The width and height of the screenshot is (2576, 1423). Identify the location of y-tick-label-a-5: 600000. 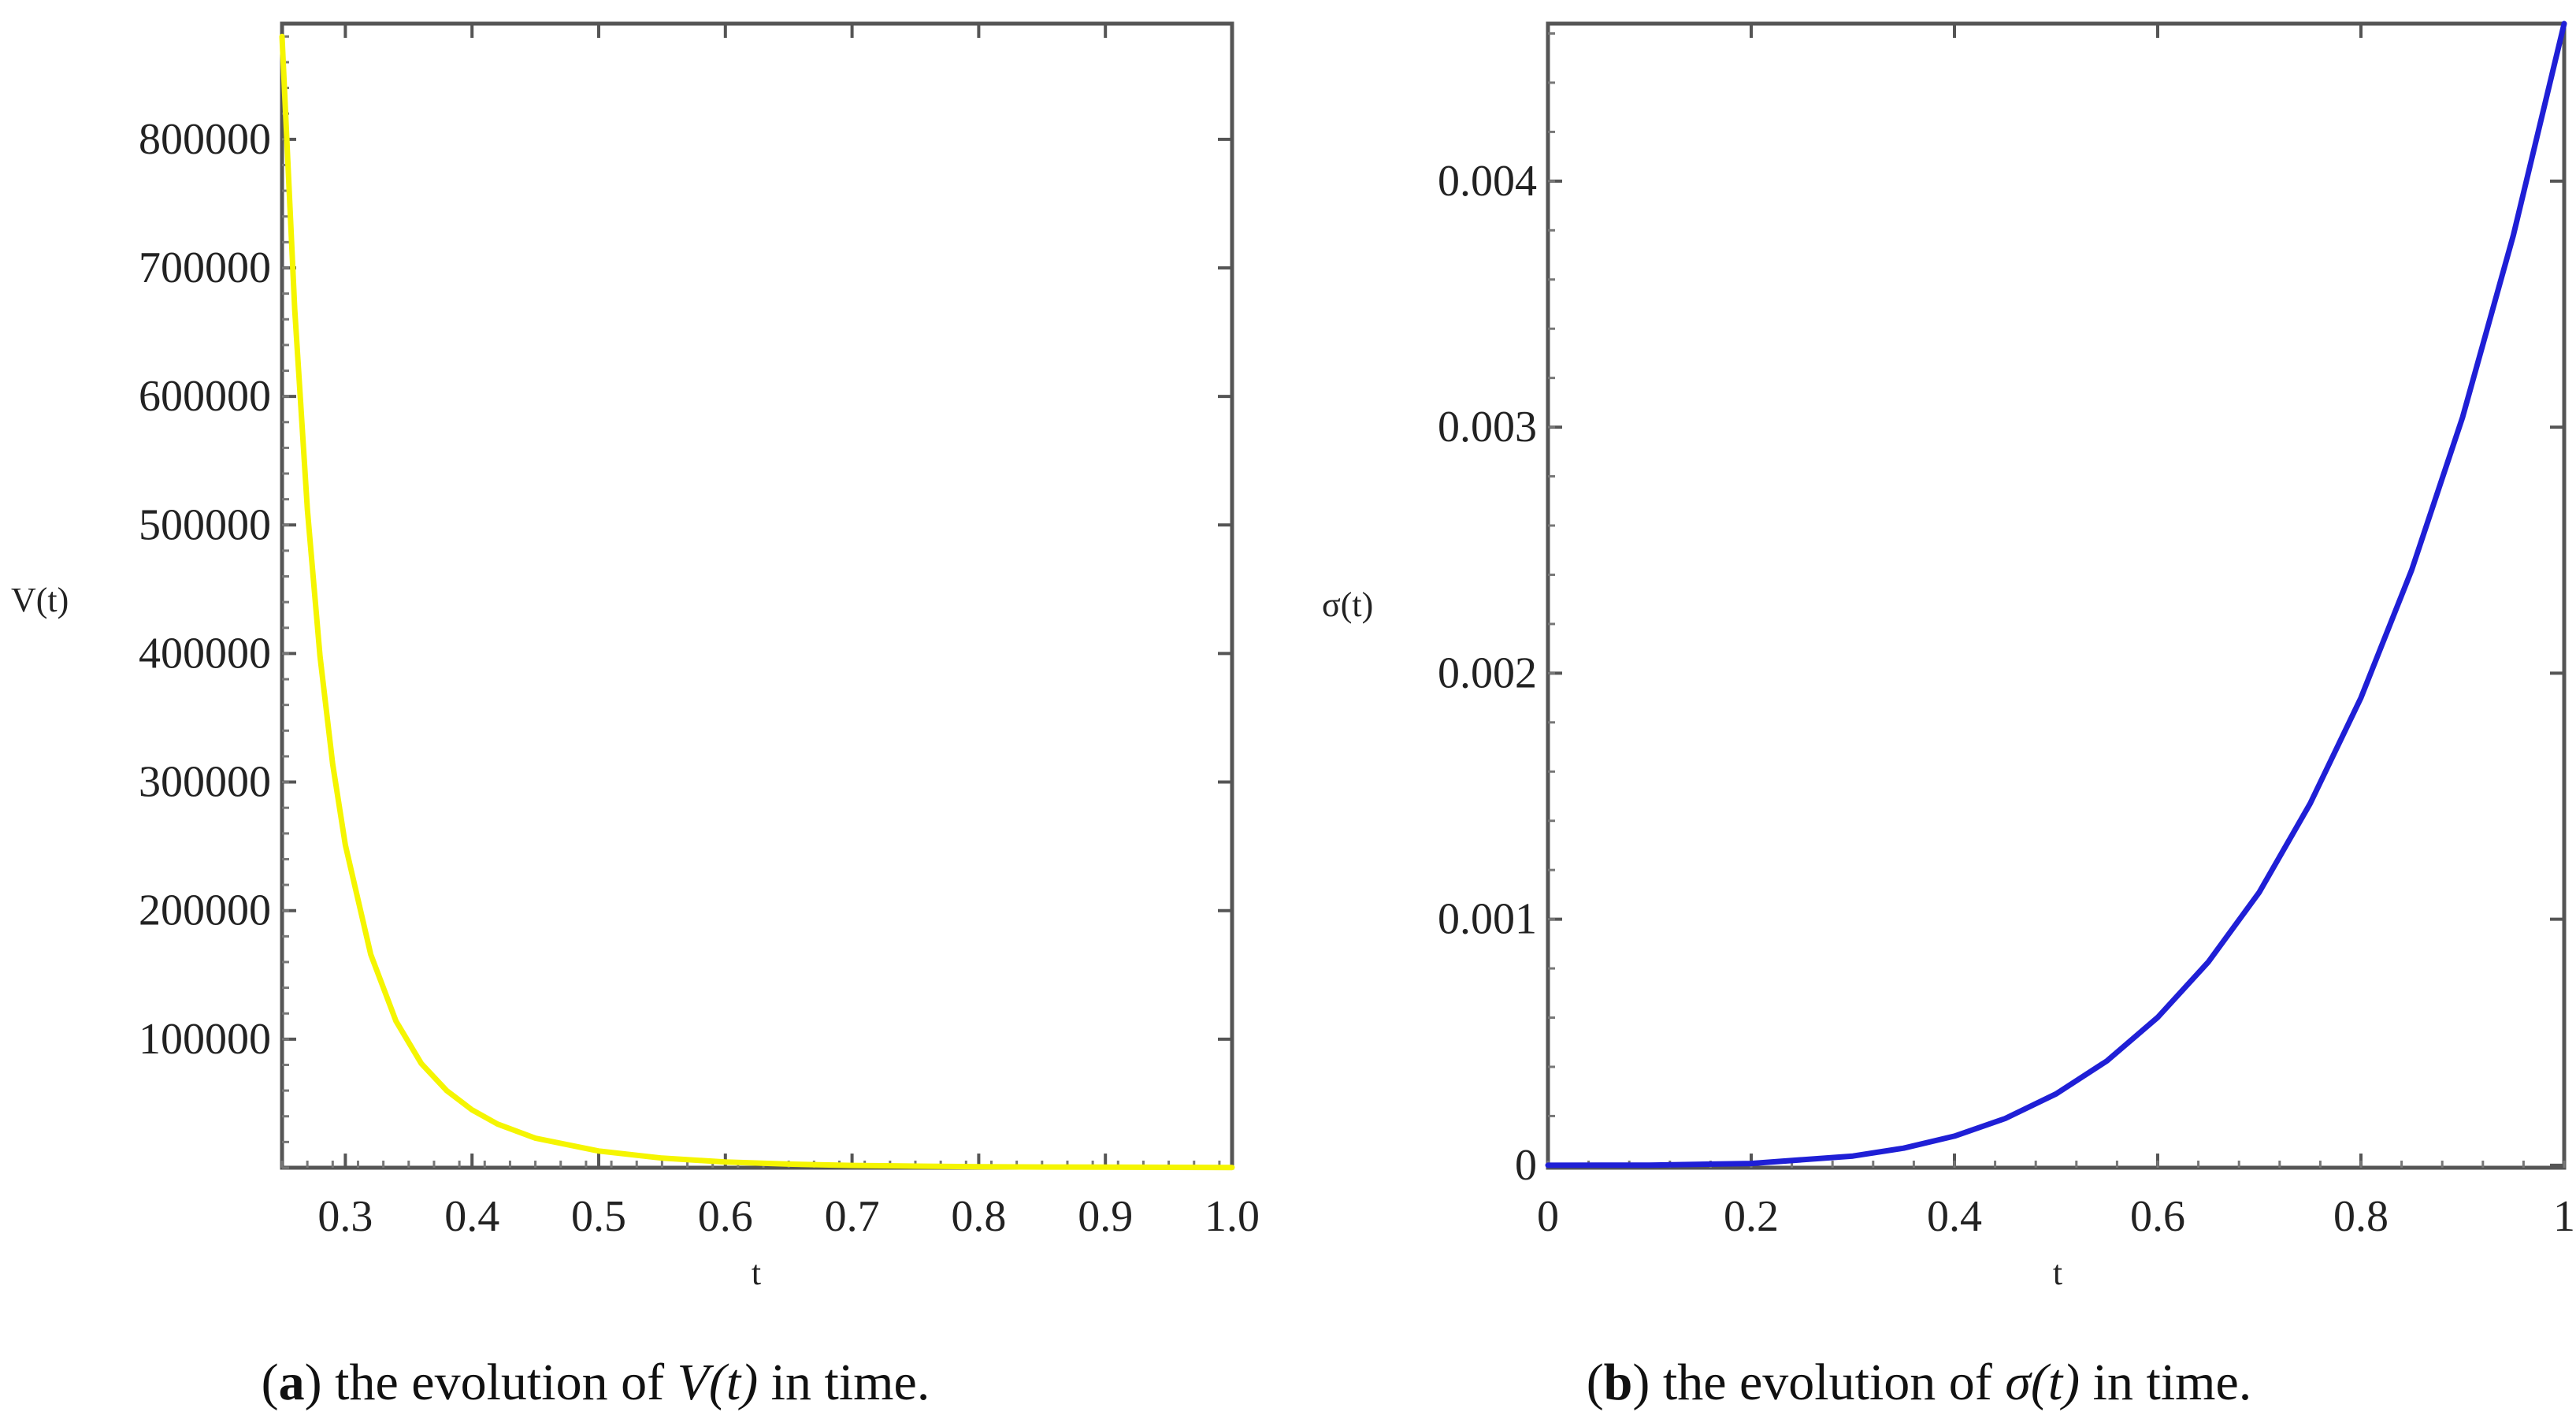
(205, 396).